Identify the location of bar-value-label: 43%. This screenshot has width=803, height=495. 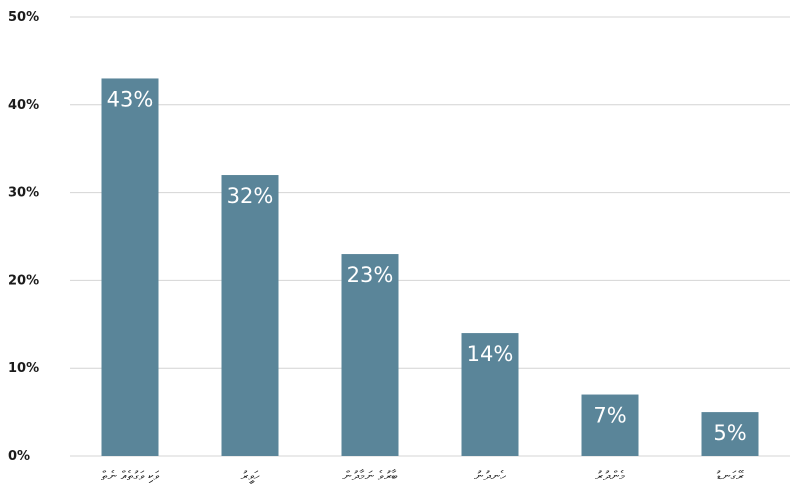
(130, 99).